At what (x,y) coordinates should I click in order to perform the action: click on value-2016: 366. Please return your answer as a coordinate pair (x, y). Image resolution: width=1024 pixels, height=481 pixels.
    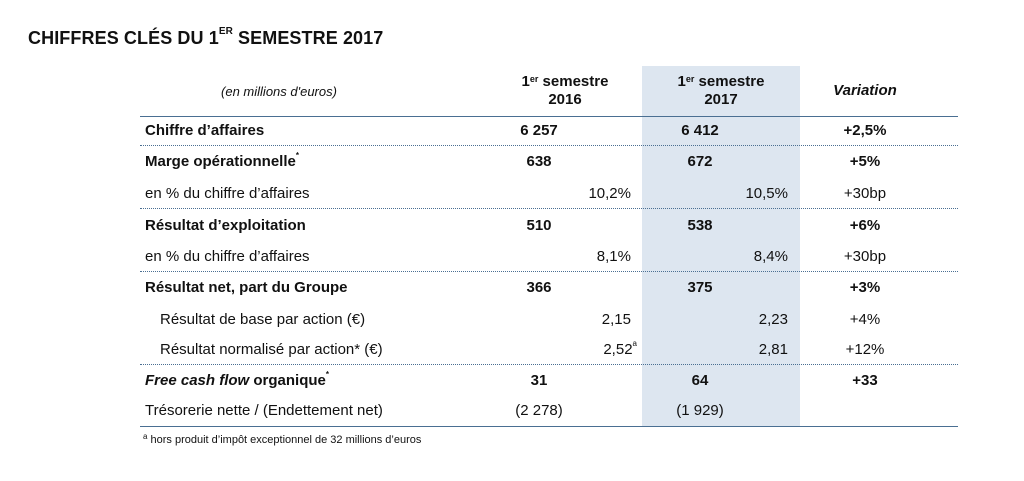
    Looking at the image, I should click on (539, 287).